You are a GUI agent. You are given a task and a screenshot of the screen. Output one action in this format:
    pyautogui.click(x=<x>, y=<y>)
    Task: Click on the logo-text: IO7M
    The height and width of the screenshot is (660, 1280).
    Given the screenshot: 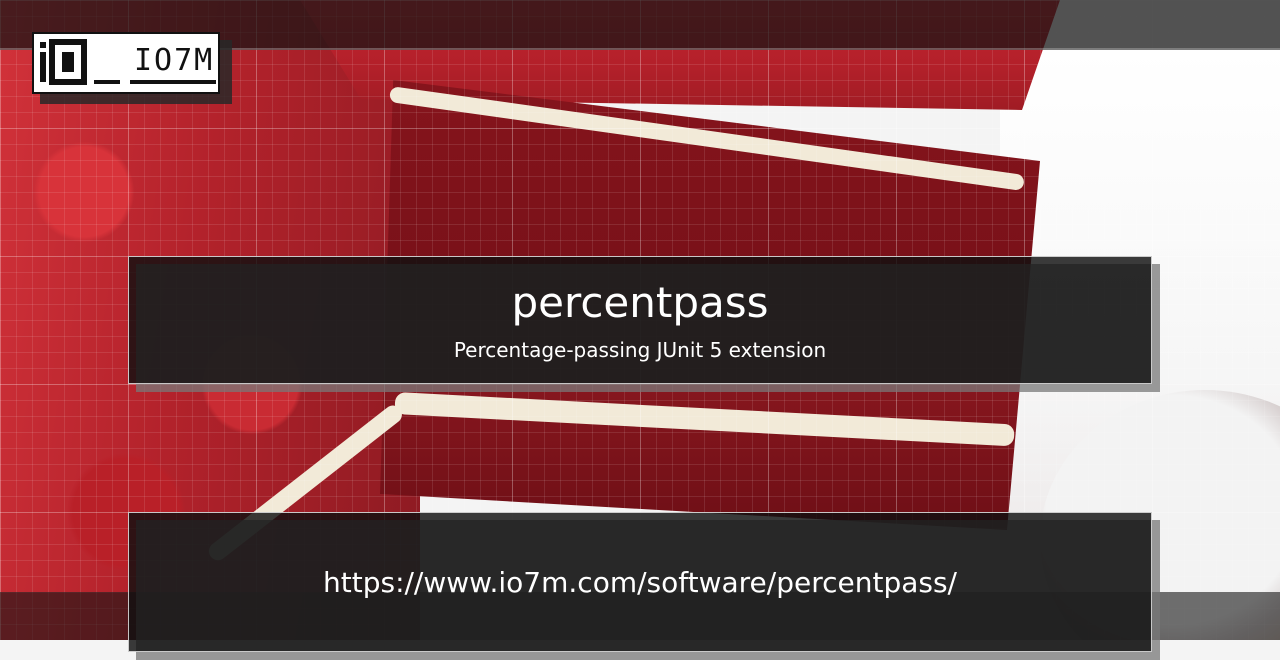 What is the action you would take?
    pyautogui.click(x=174, y=60)
    